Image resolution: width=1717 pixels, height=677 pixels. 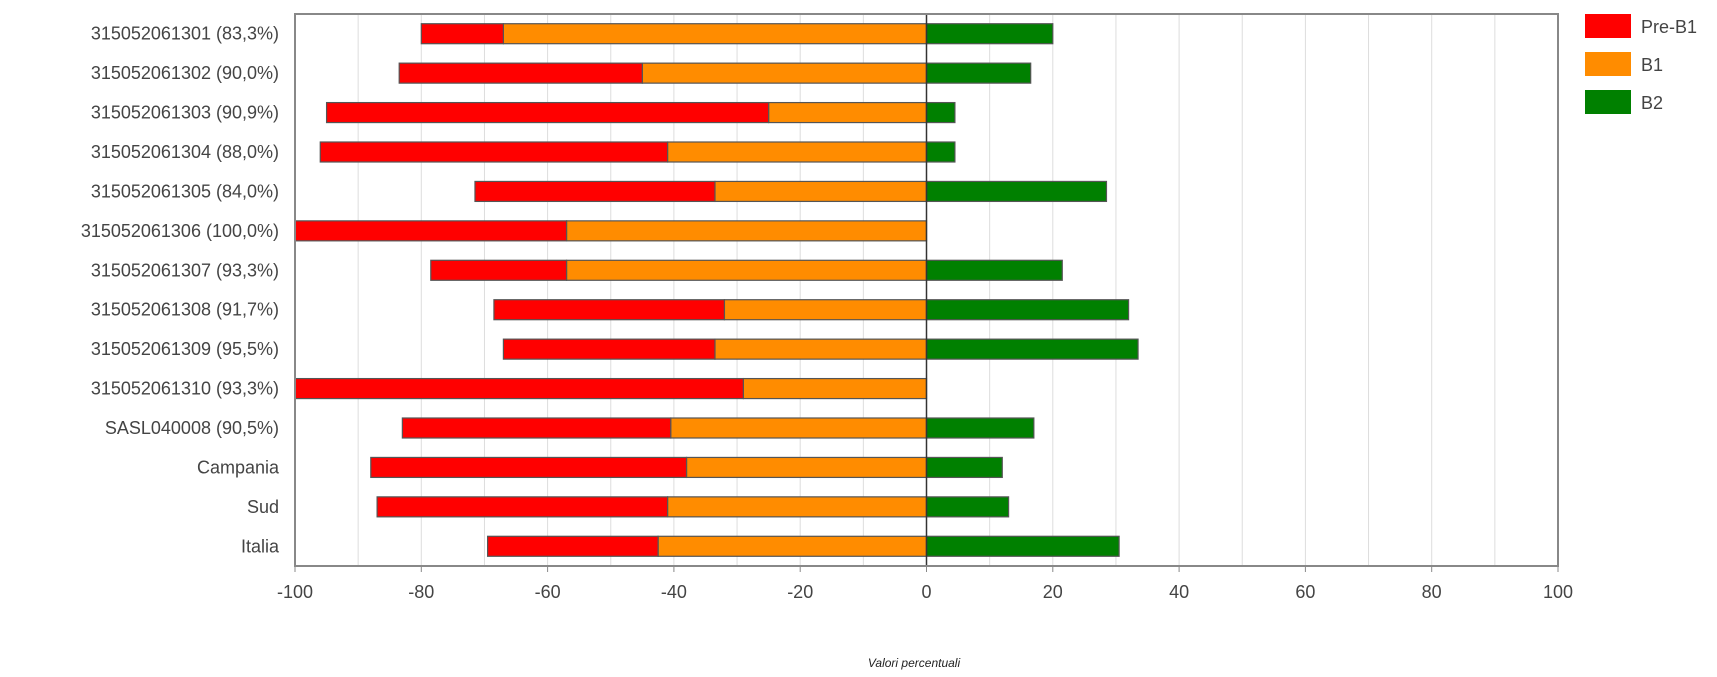 I want to click on legend-swatch-b1, so click(x=1608, y=64).